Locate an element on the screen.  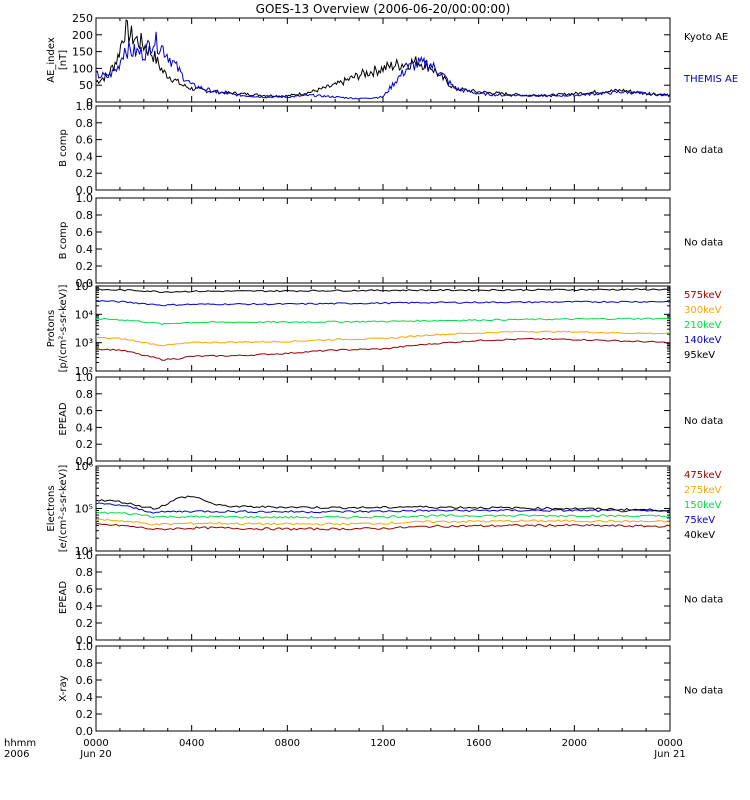
y-tick-label: 50 is located at coordinates (86, 85).